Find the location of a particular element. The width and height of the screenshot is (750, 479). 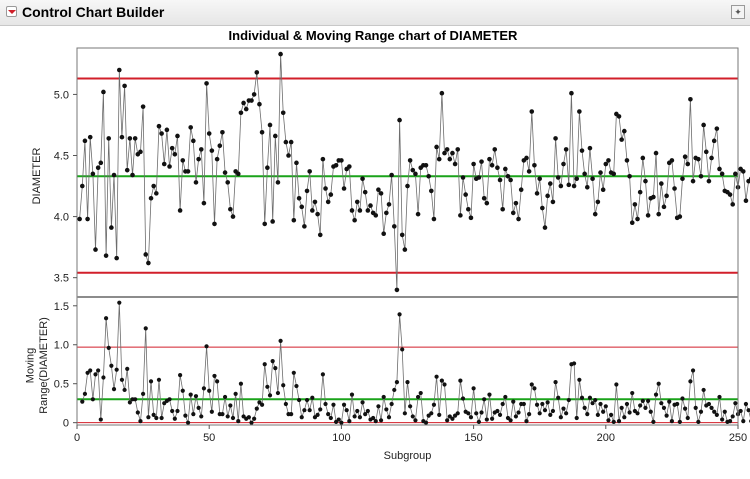

title-bar: Control Chart Builder ✦ is located at coordinates (375, 13).